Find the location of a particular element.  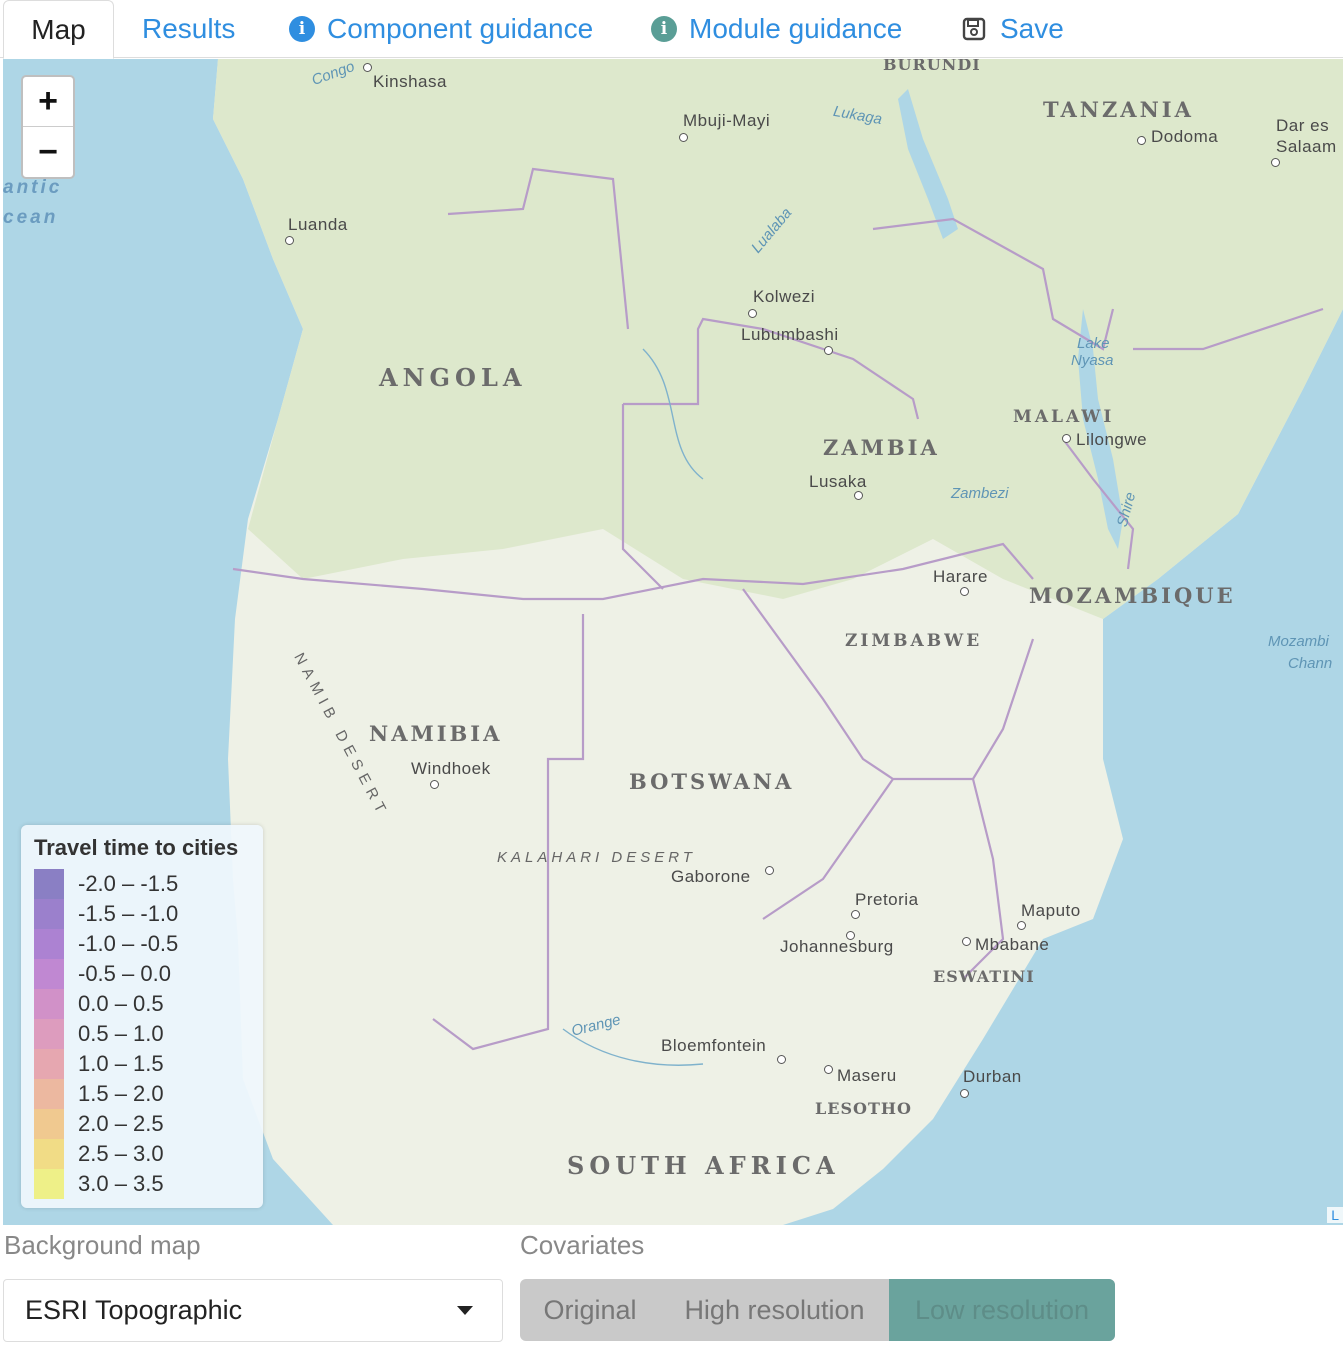

attribution-link: L is located at coordinates (1335, 1215).